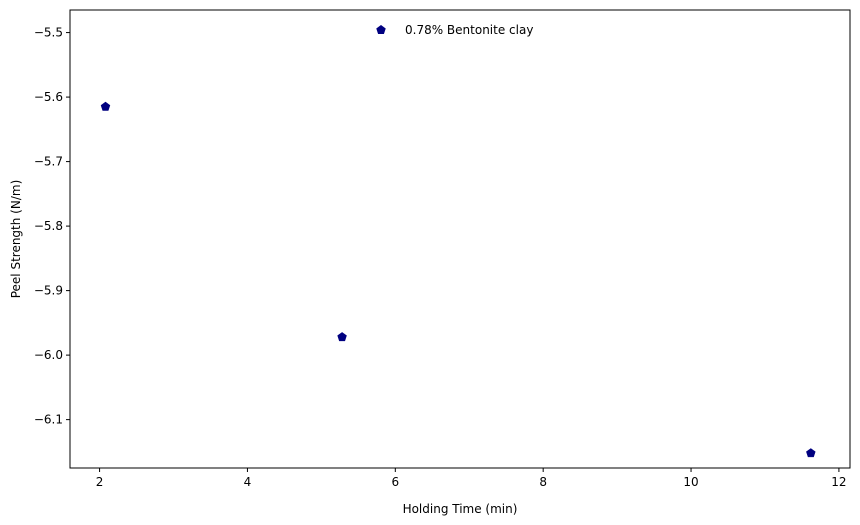 The height and width of the screenshot is (525, 860). I want to click on y-axis-label: Peel Strength (N/m), so click(16, 239).